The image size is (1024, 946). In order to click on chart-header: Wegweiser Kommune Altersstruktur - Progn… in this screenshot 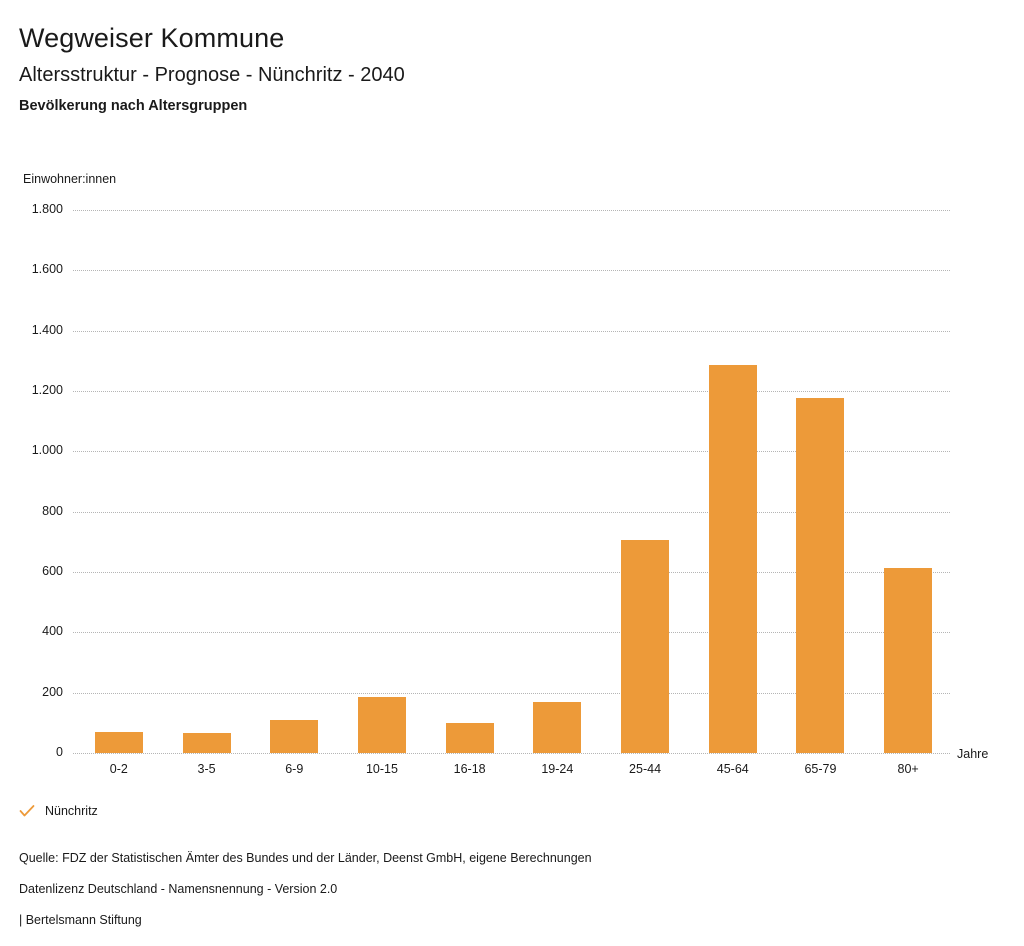, I will do `click(514, 57)`.